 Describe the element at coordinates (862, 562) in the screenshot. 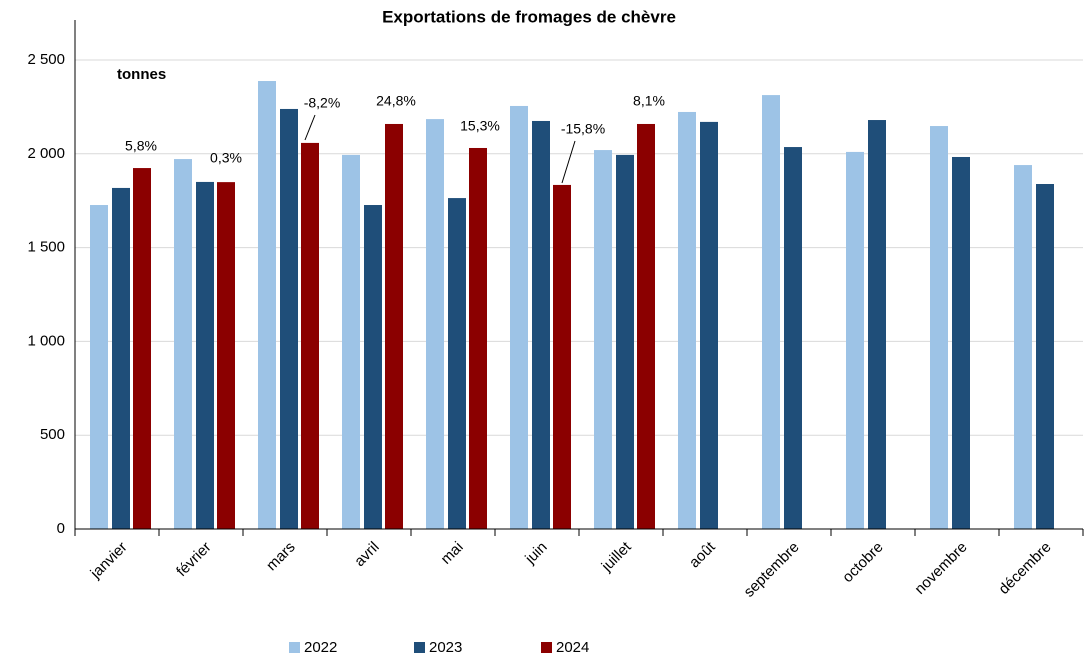

I see `x-tick-label: octobre` at that location.